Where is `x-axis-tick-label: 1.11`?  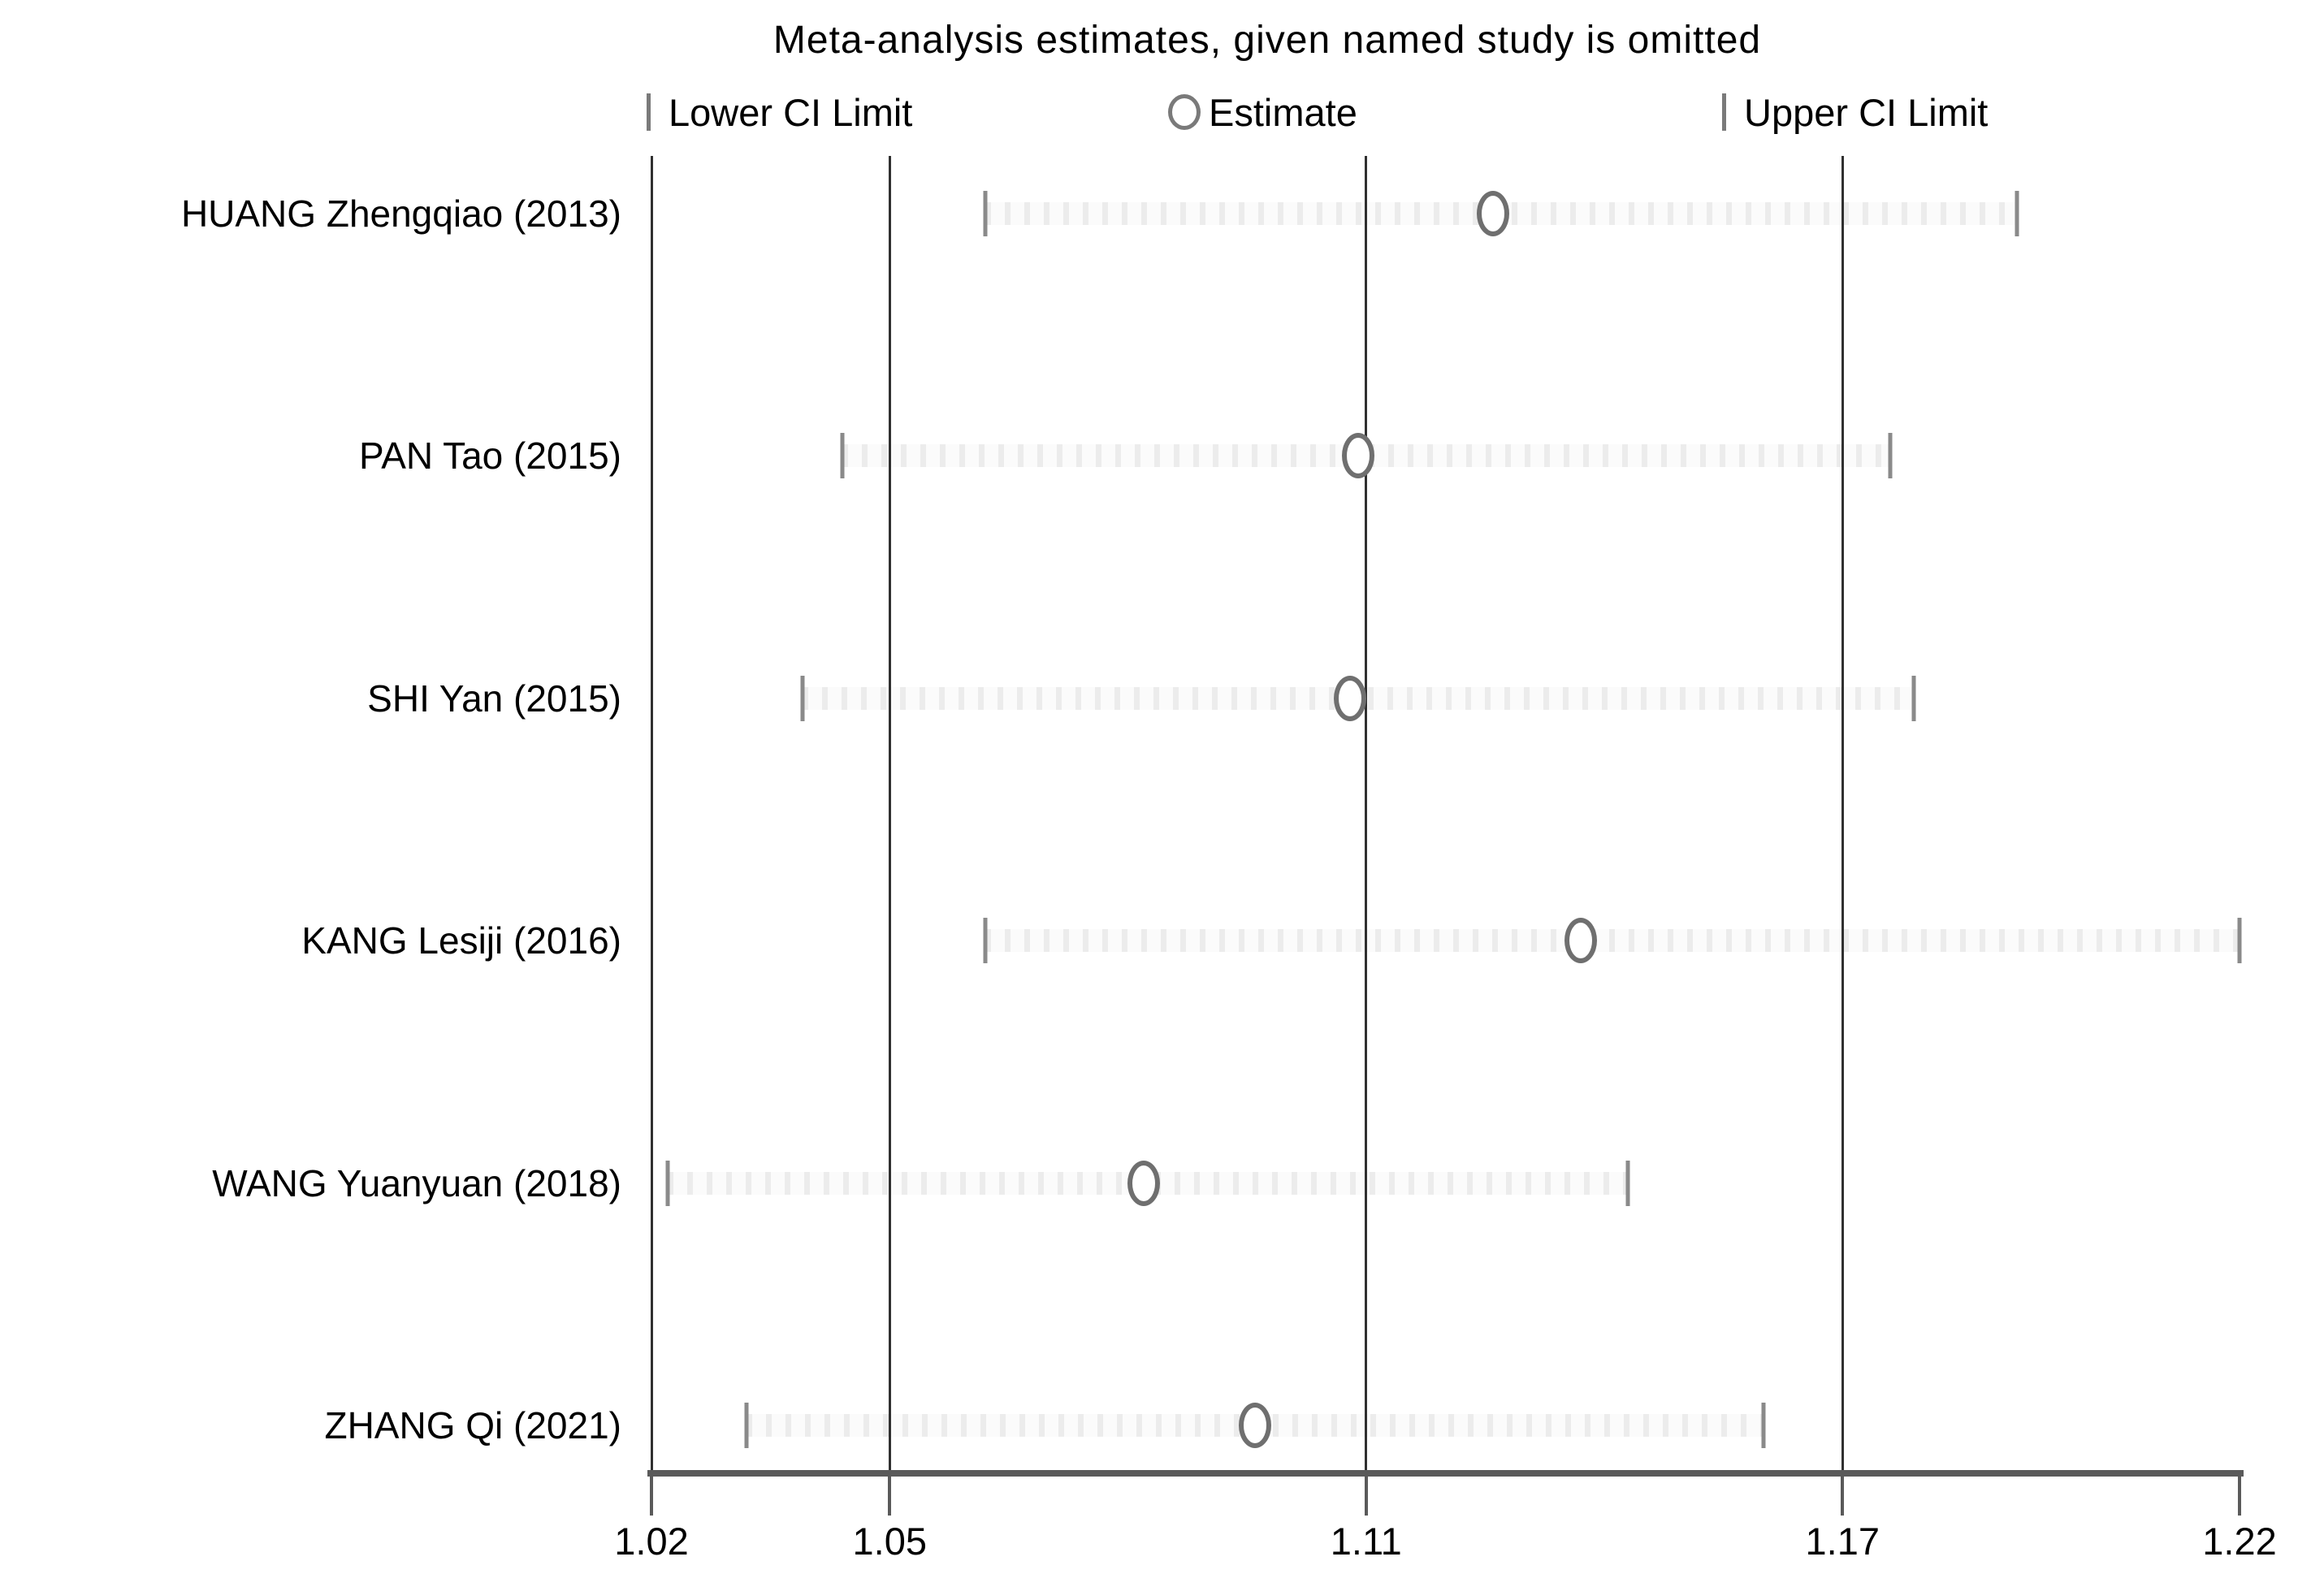
x-axis-tick-label: 1.11 is located at coordinates (1366, 1541).